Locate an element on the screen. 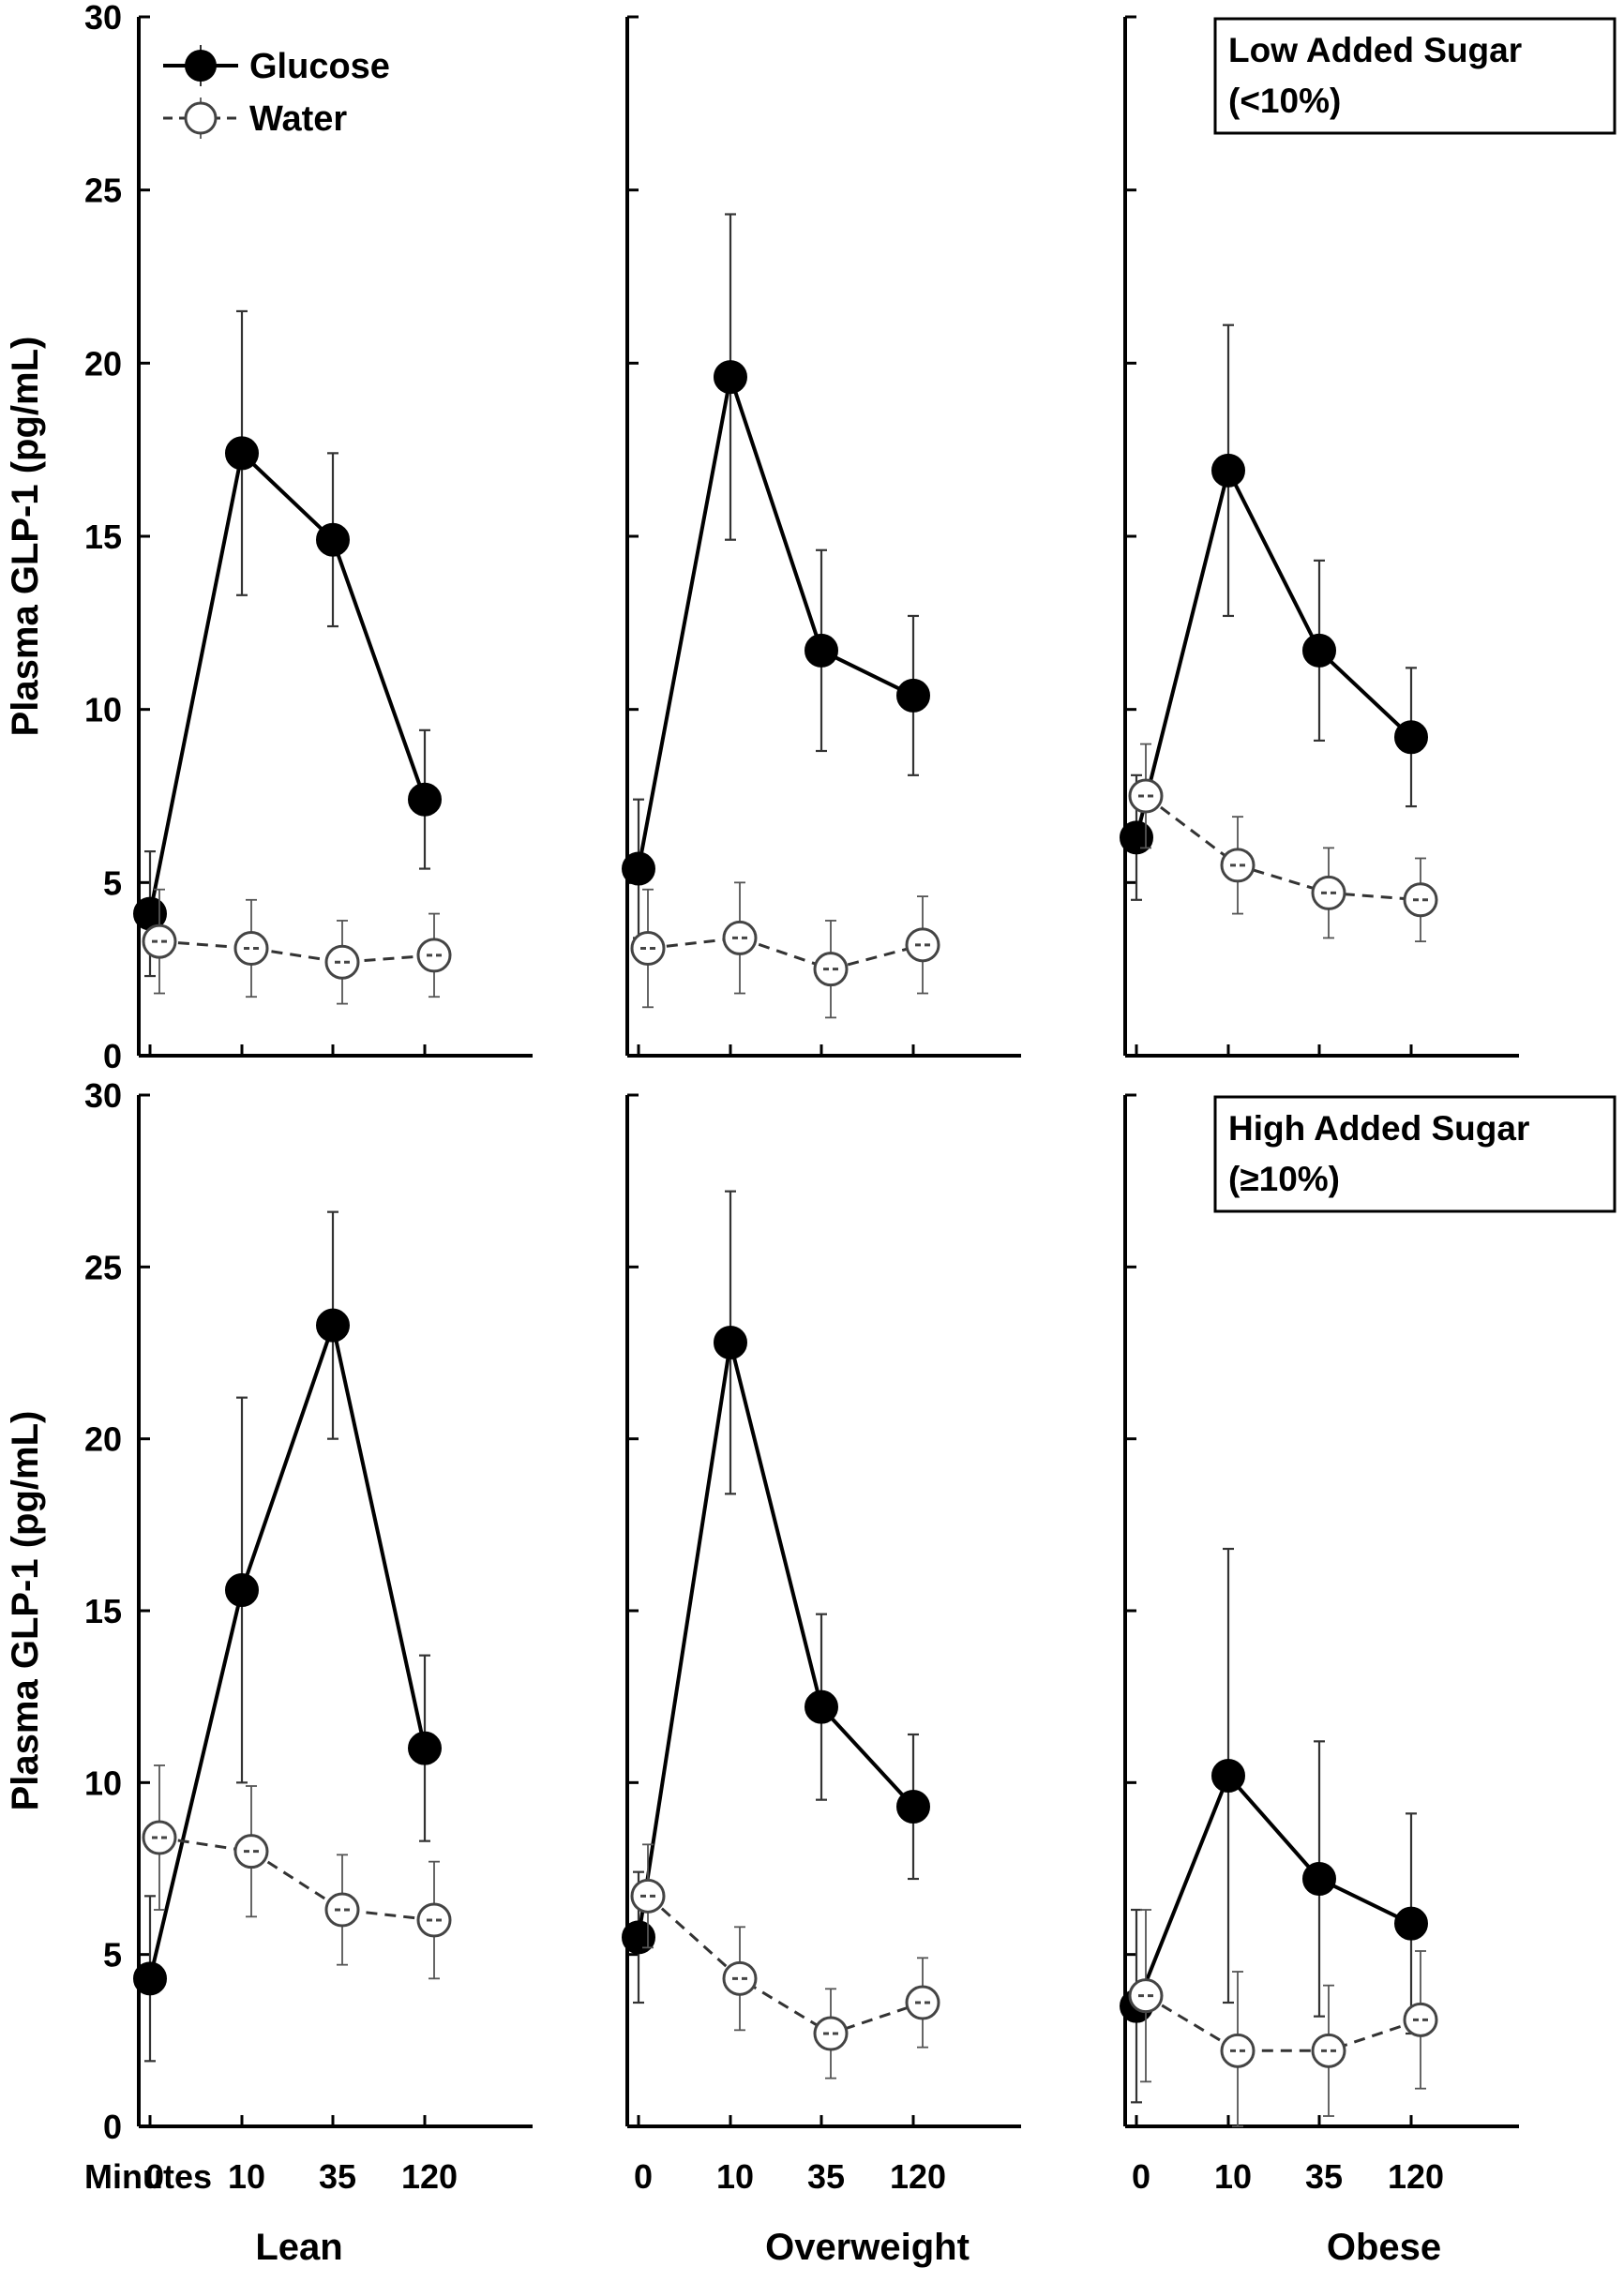 The height and width of the screenshot is (2282, 1624). row-label-line: (<10%) is located at coordinates (1284, 101).